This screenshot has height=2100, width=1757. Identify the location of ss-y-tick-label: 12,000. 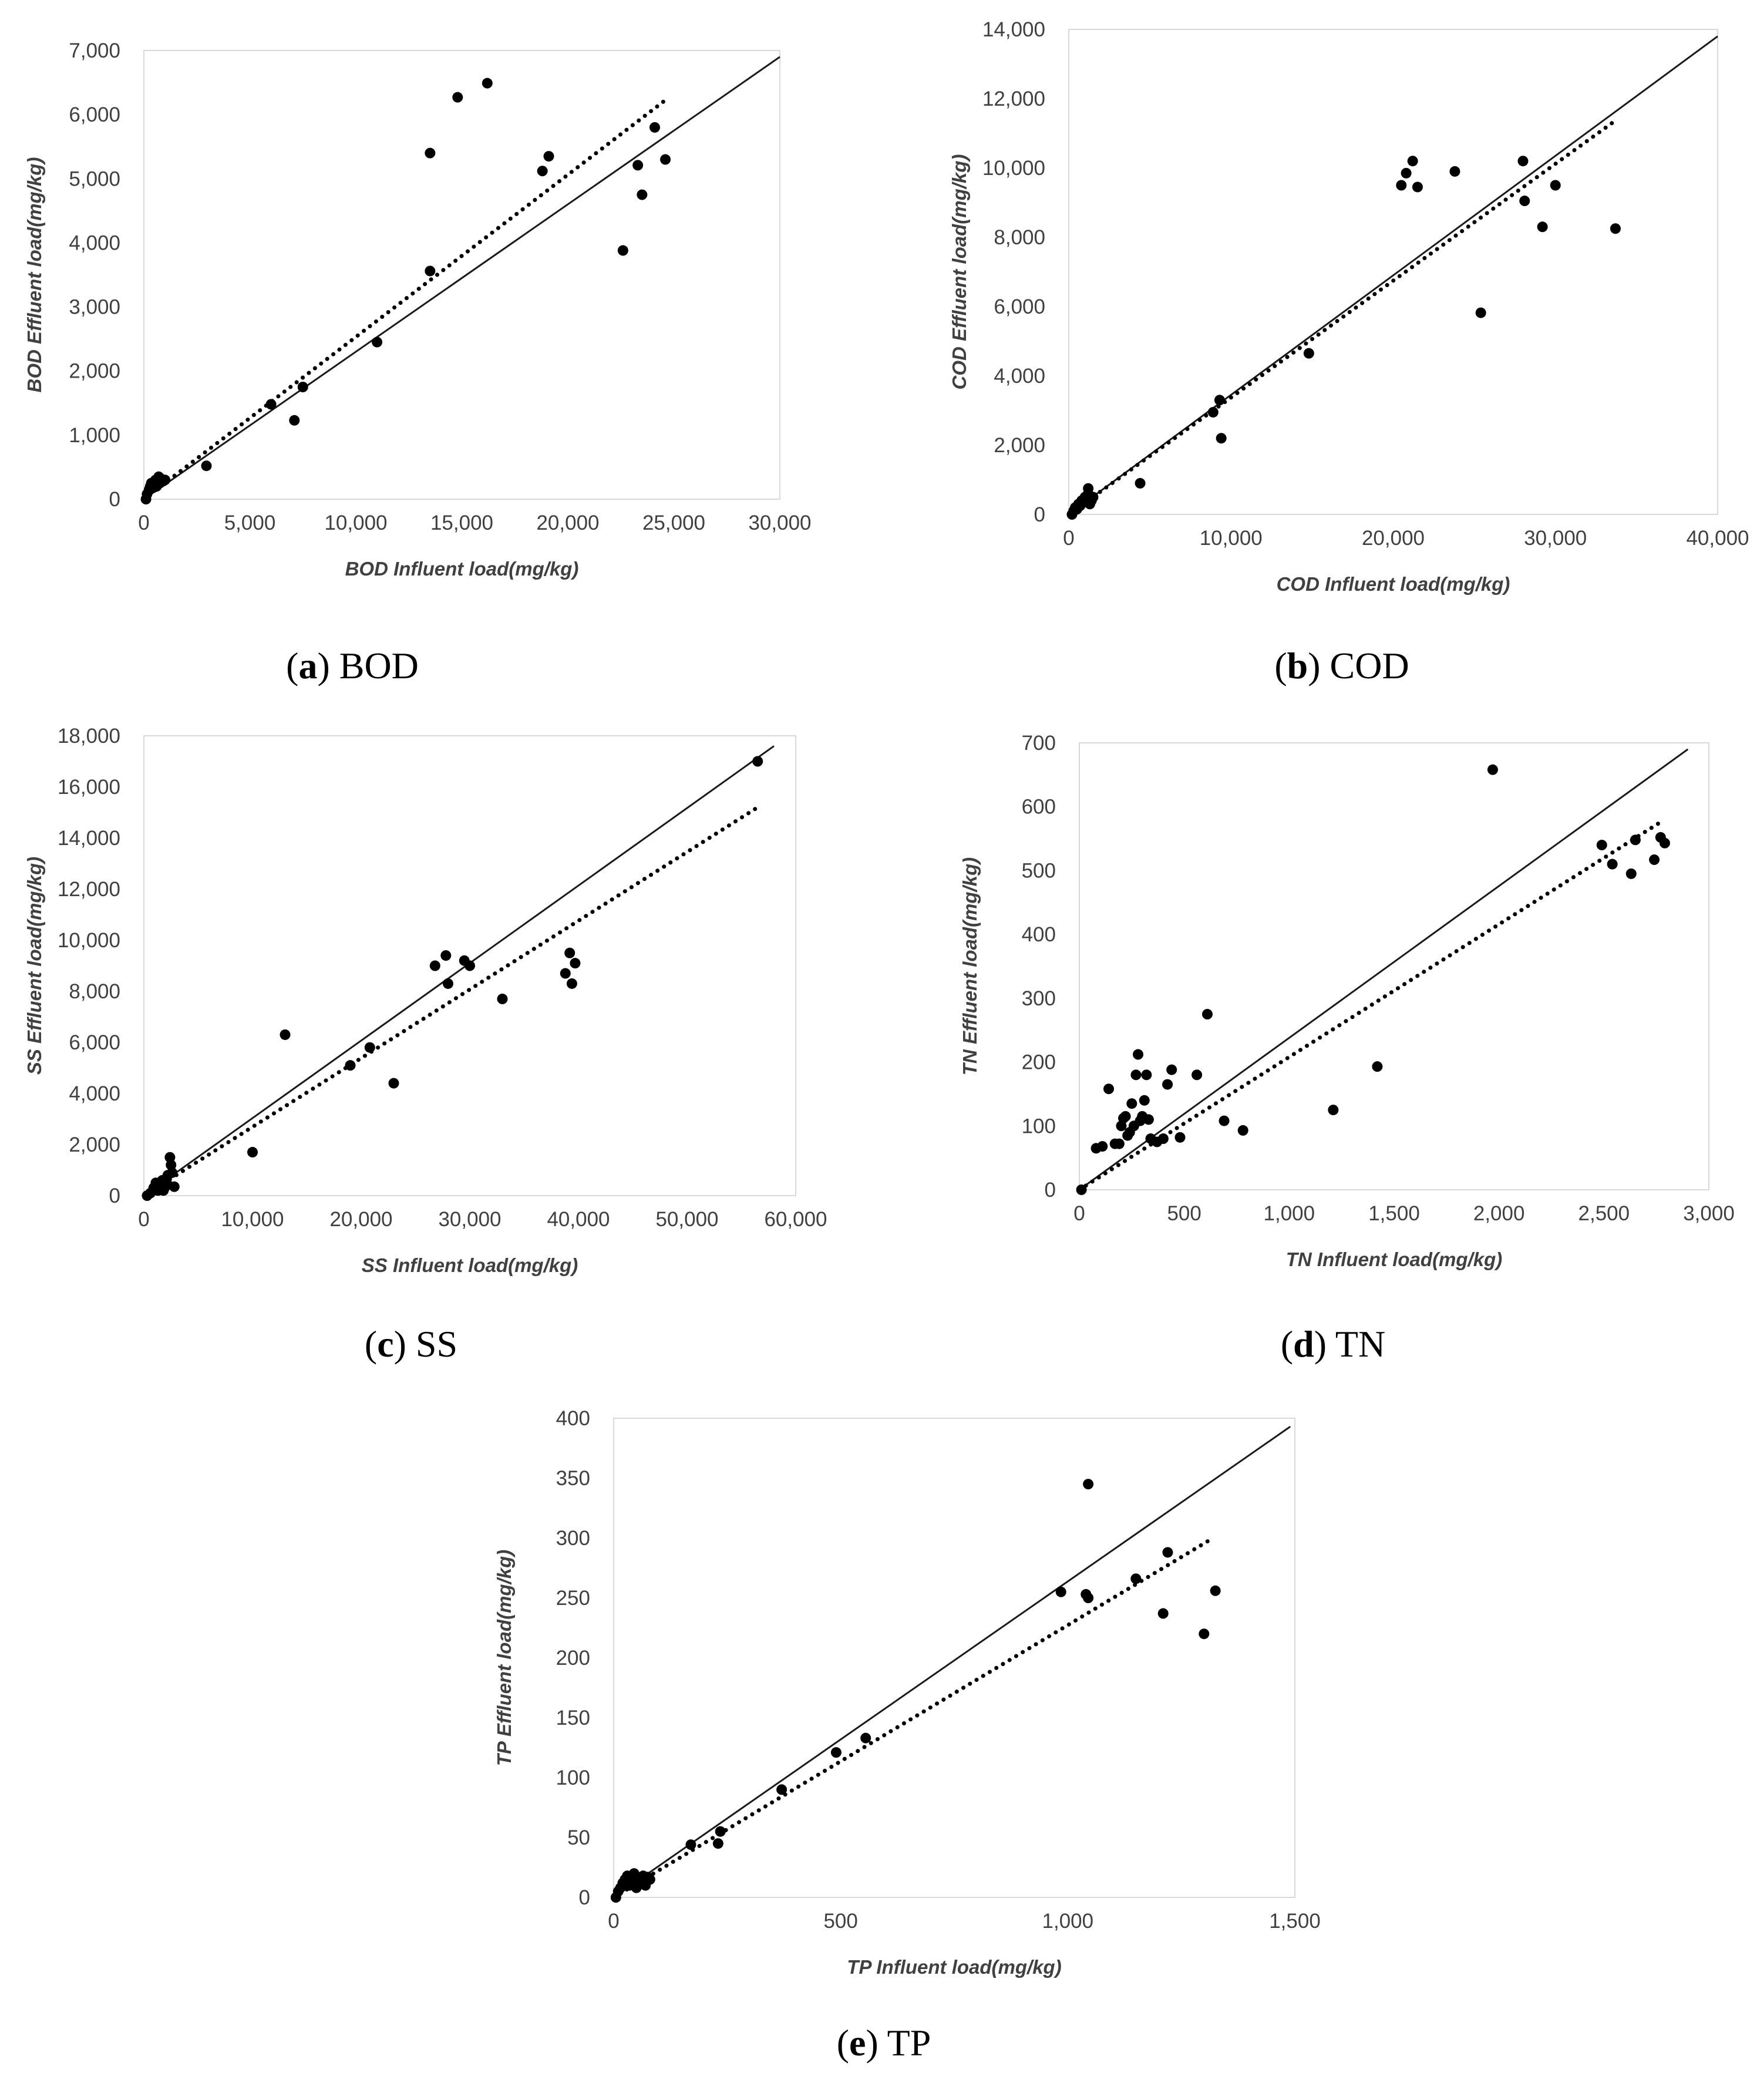
(89, 889).